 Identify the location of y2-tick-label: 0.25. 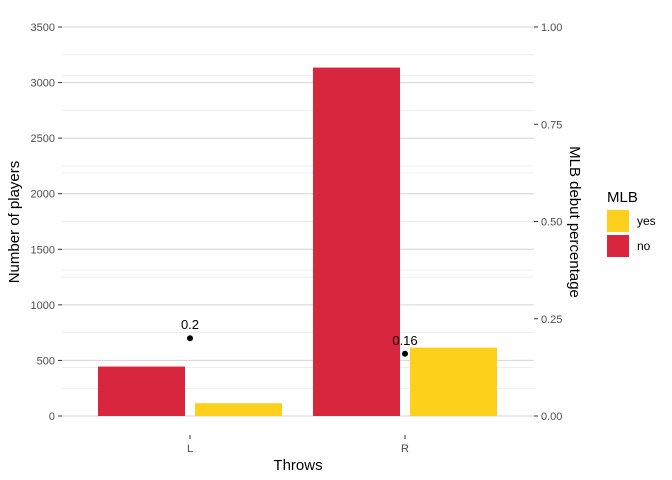
(551, 320).